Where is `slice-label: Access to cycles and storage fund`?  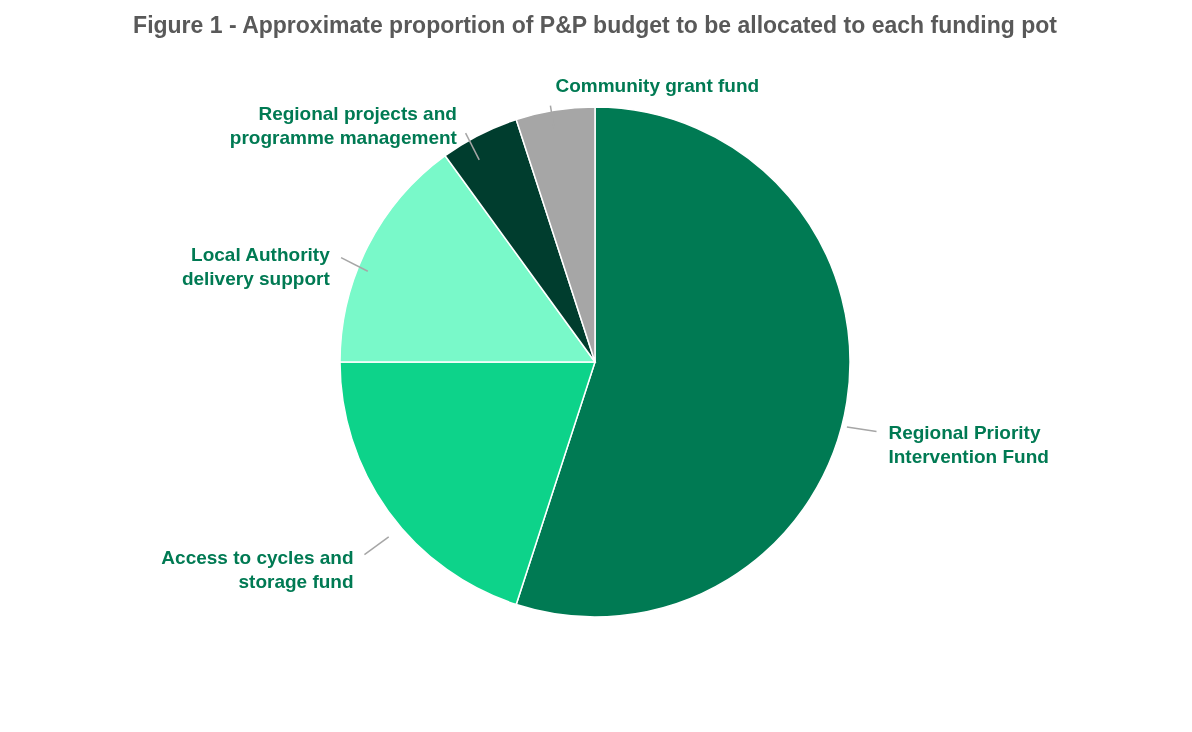
slice-label: Access to cycles and storage fund is located at coordinates (257, 570).